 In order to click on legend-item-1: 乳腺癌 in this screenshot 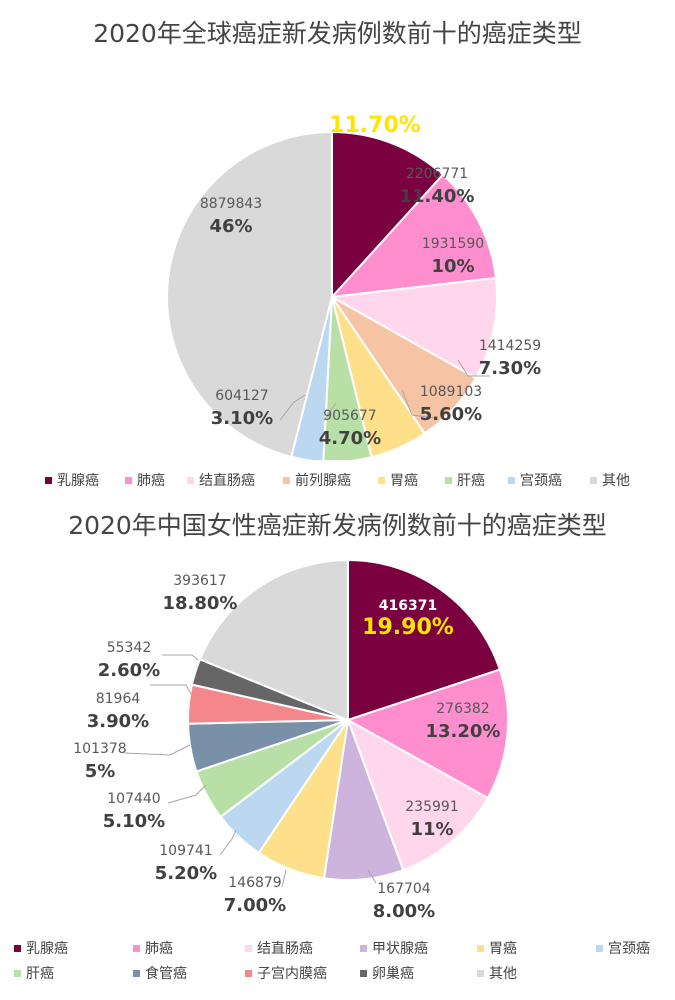, I will do `click(41, 948)`.